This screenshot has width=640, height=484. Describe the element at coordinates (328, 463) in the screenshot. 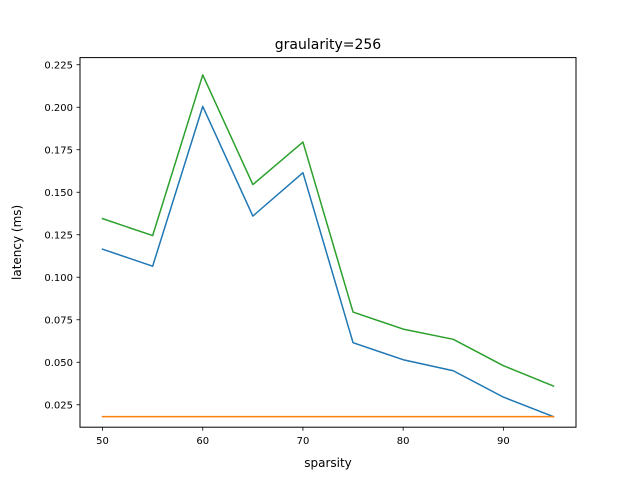

I see `x-axis-label: sparsity` at that location.